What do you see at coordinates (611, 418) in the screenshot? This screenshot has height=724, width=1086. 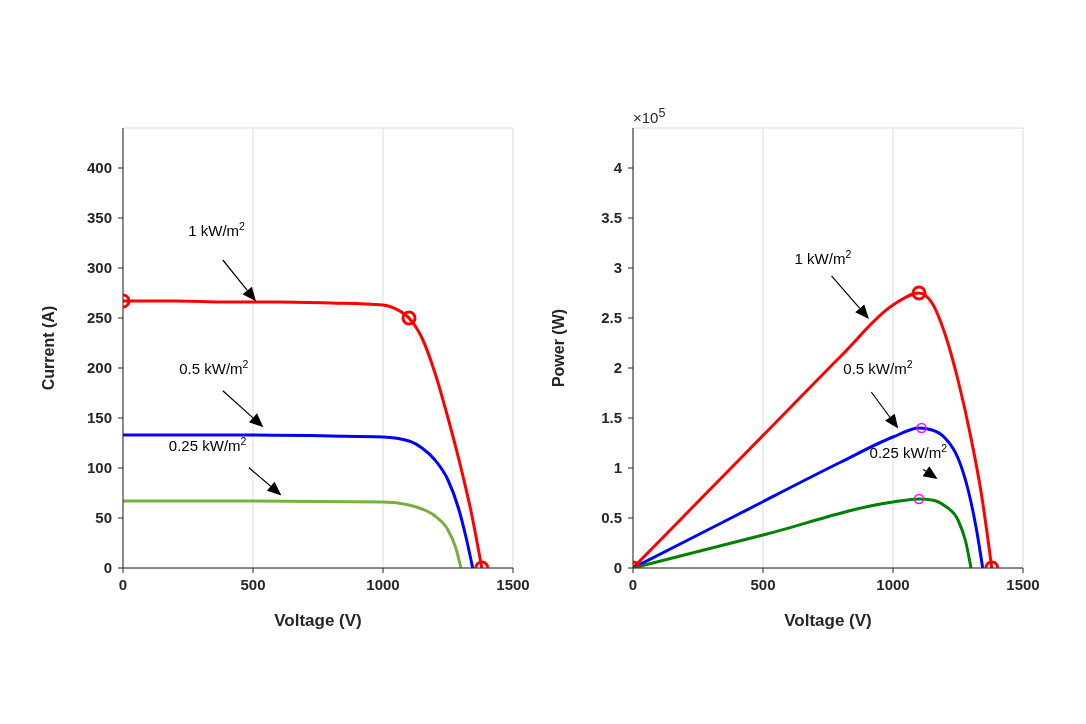 I see `y-tick-label: 1.5` at bounding box center [611, 418].